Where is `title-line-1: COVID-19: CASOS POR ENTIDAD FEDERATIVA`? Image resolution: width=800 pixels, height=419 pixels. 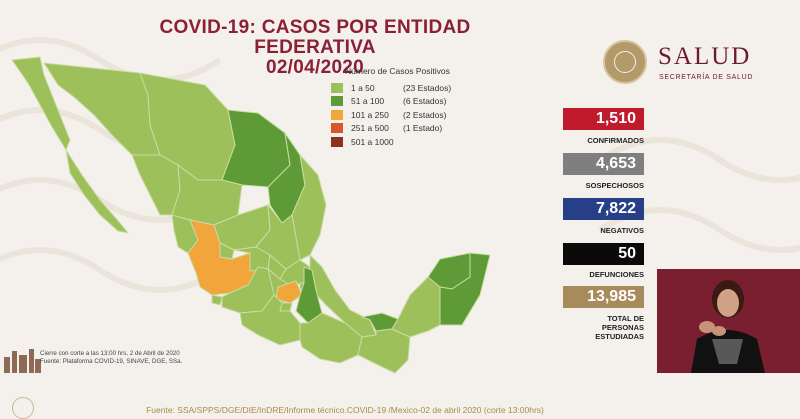
title-line-1: COVID-19: CASOS POR ENTIDAD FEDERATIVA is located at coordinates (315, 37).